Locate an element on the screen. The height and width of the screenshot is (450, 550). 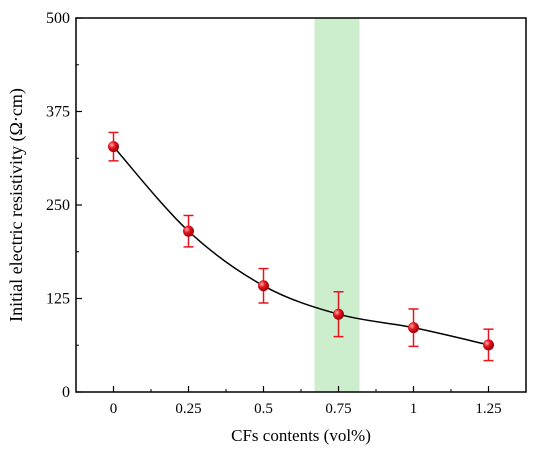
x-tick-label: 0.75 is located at coordinates (338, 409).